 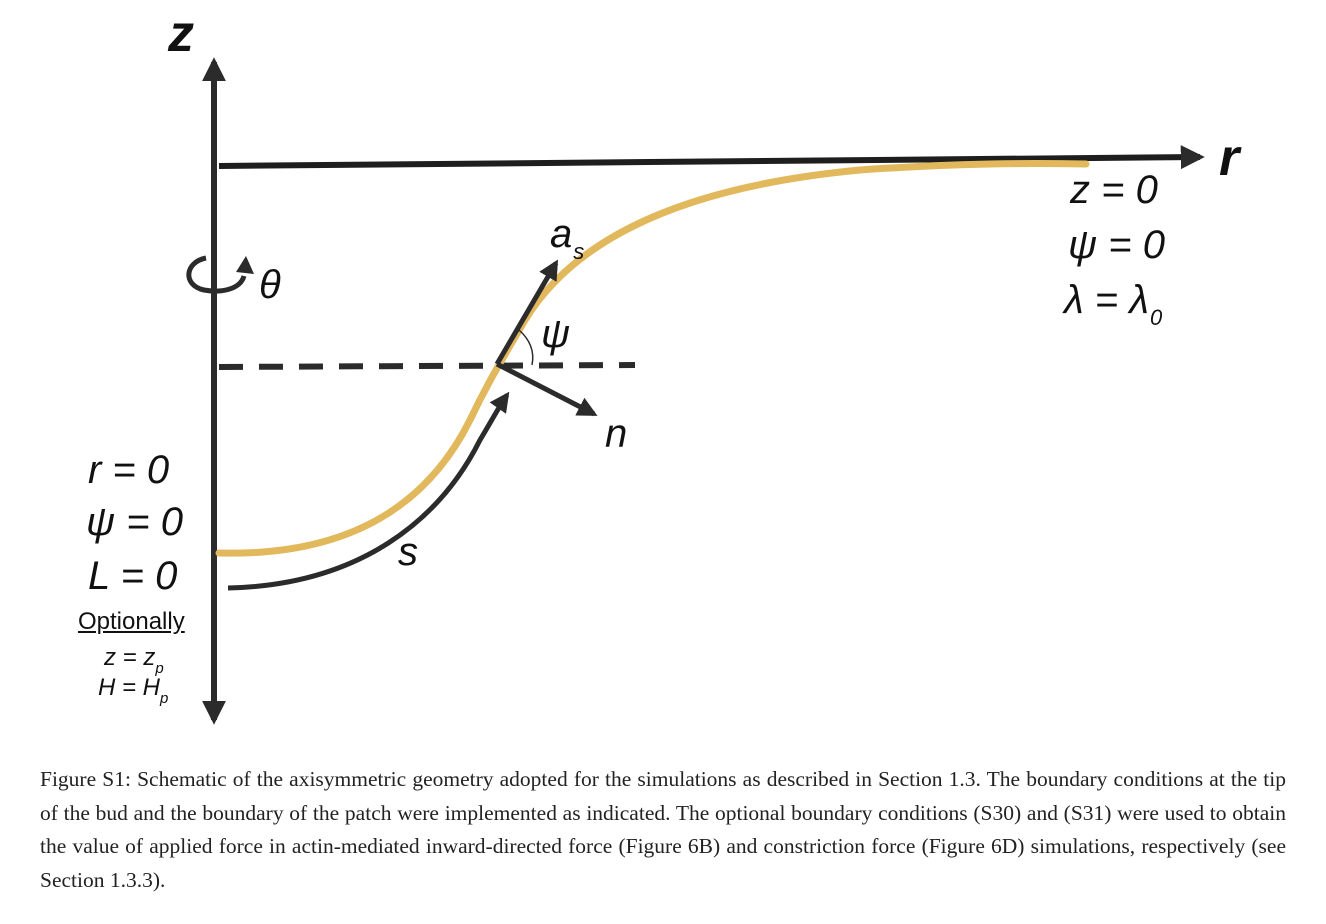 What do you see at coordinates (711, 157) in the screenshot?
I see `r-axis-line` at bounding box center [711, 157].